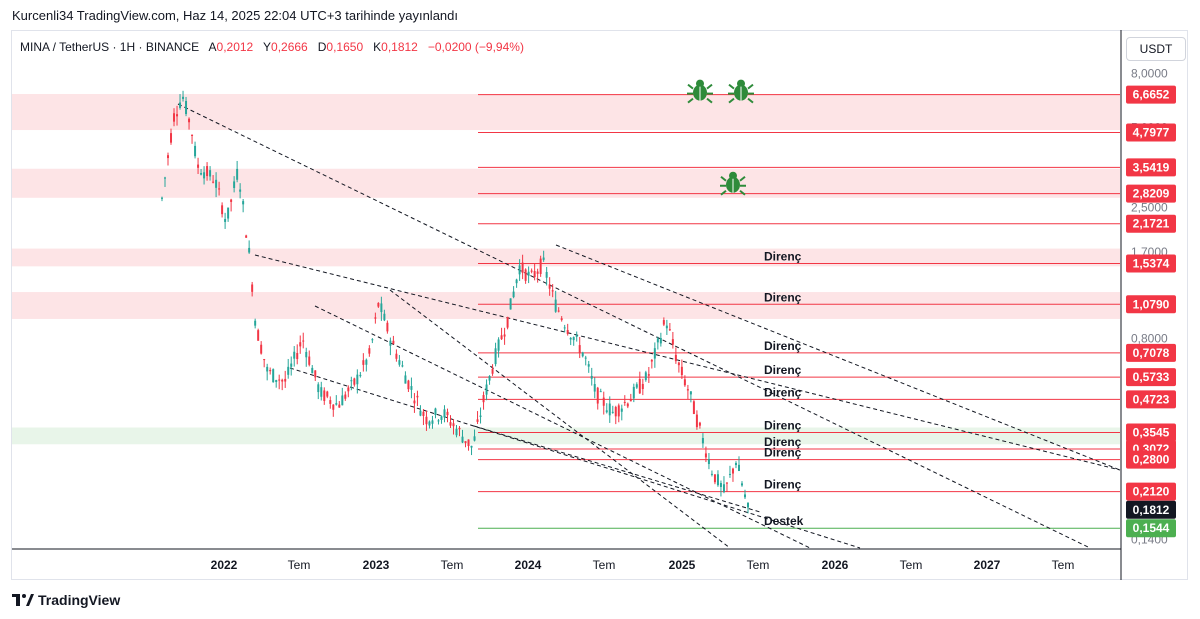  What do you see at coordinates (475, 47) in the screenshot?
I see `change-value: −0,0200 (−9,94%)` at bounding box center [475, 47].